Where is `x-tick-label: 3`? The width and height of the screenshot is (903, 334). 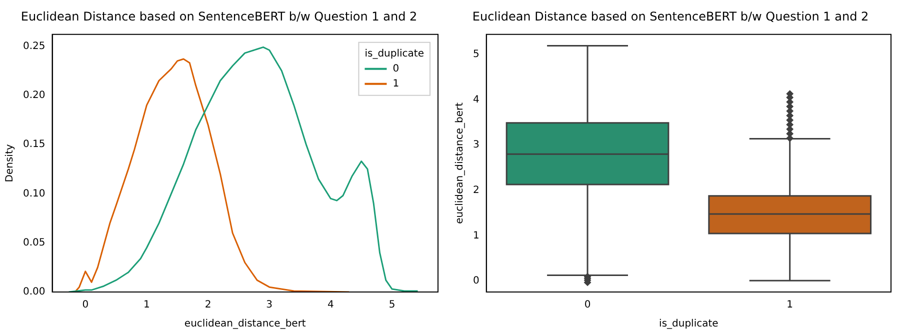 x-tick-label: 3 is located at coordinates (269, 305).